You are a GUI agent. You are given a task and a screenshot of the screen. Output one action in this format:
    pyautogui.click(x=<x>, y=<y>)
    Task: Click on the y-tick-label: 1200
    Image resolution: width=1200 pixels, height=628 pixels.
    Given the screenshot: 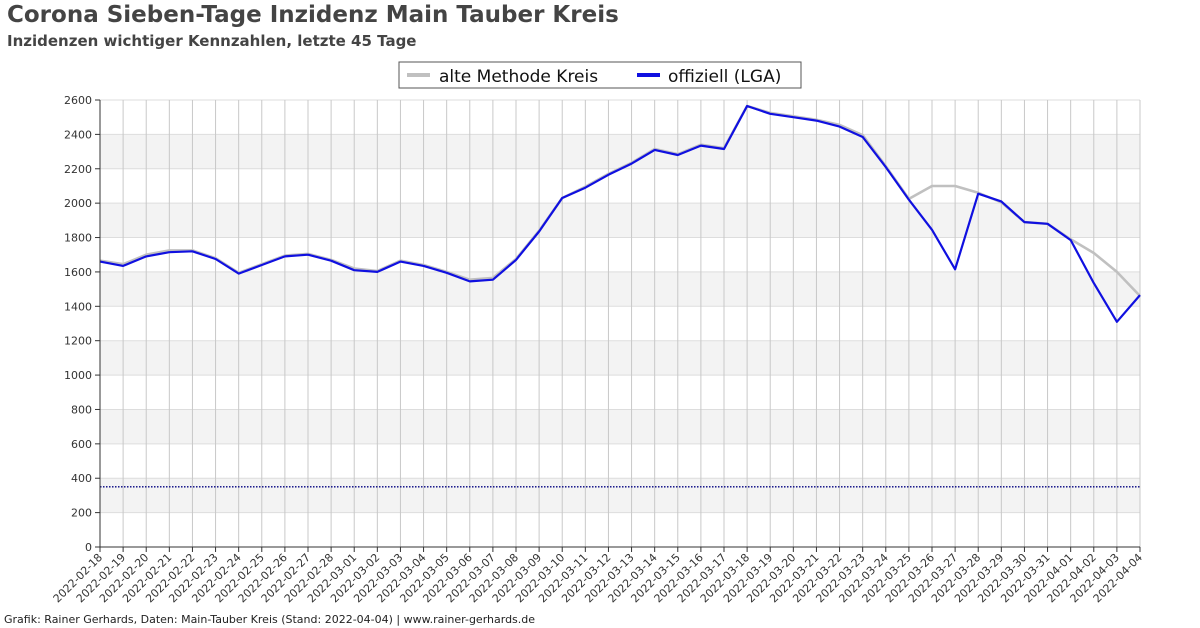 What is the action you would take?
    pyautogui.click(x=78, y=341)
    